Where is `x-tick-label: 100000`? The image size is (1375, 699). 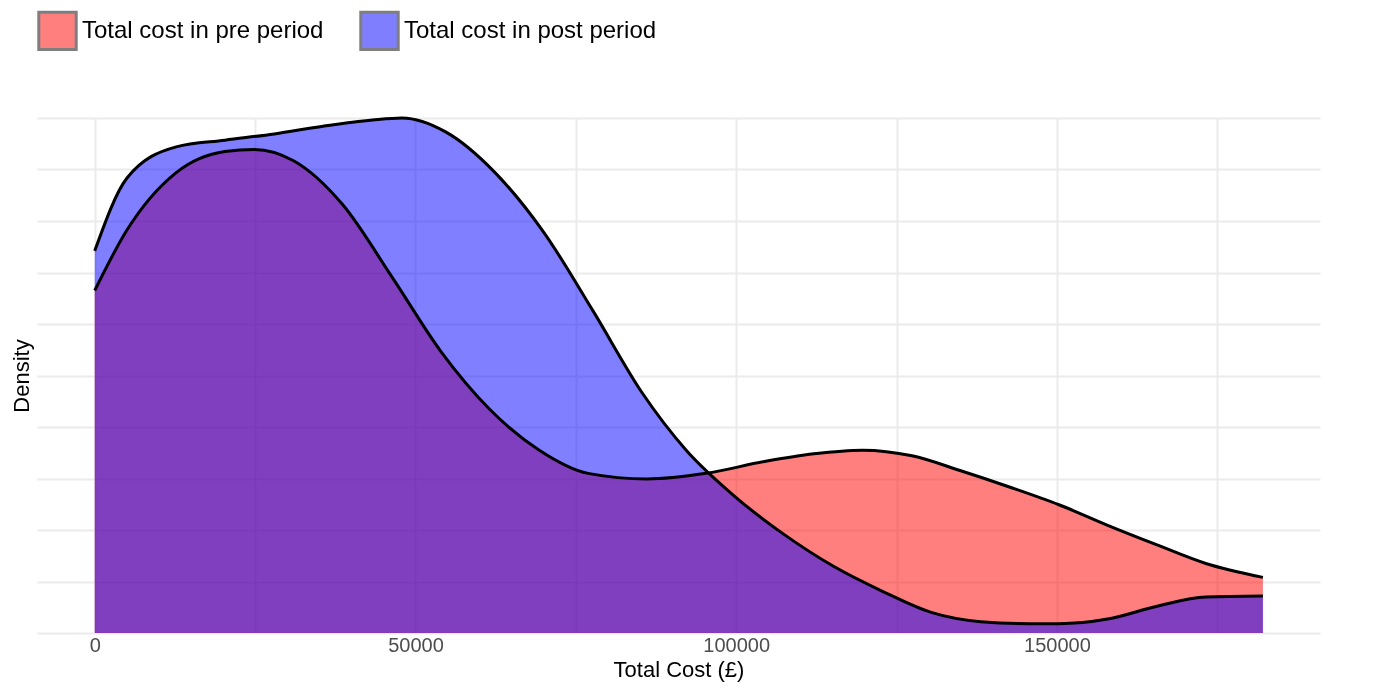 x-tick-label: 100000 is located at coordinates (737, 644).